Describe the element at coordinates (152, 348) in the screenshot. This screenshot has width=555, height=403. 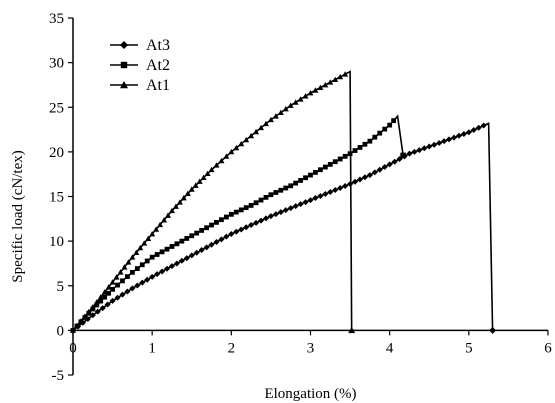
I see `x-tick-label: 1` at that location.